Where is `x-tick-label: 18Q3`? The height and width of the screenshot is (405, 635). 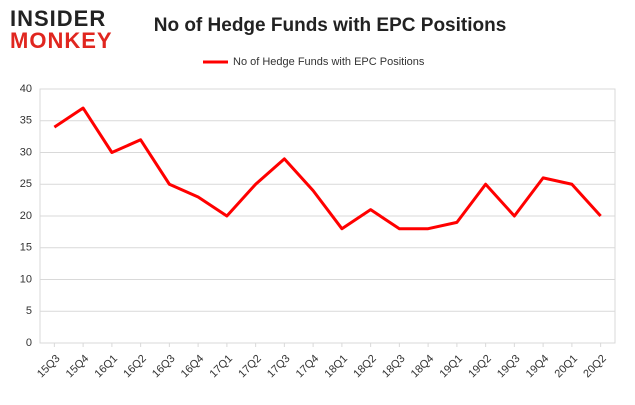
x-tick-label: 18Q3 is located at coordinates (394, 367).